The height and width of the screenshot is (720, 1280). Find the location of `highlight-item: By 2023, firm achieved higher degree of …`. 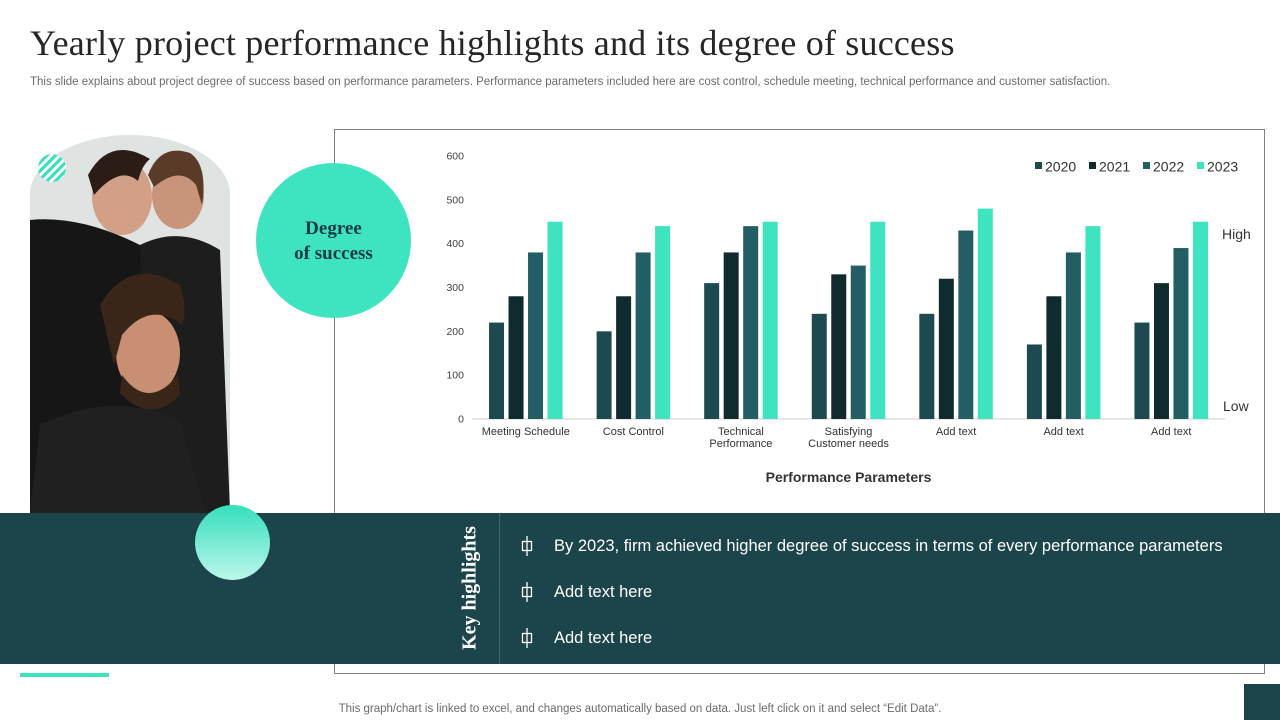

highlight-item: By 2023, firm achieved higher degree of … is located at coordinates (871, 546).